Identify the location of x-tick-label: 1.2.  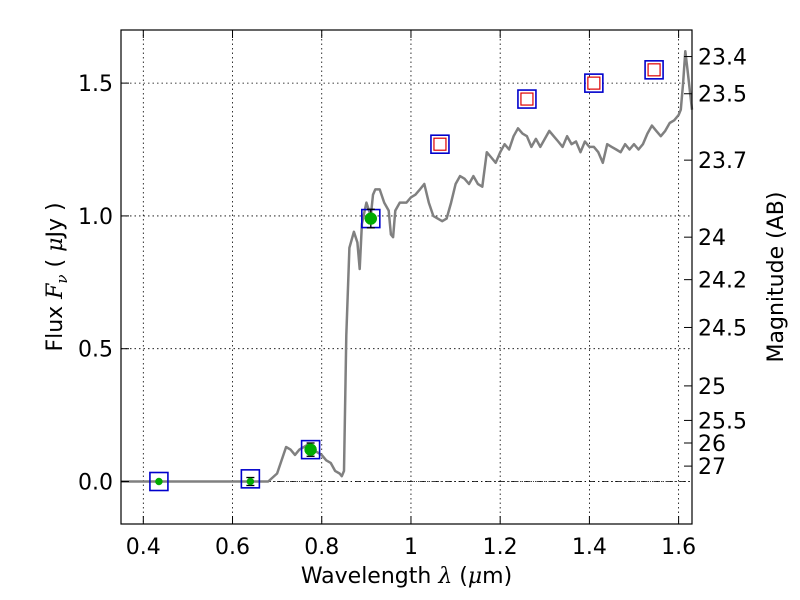
(500, 547).